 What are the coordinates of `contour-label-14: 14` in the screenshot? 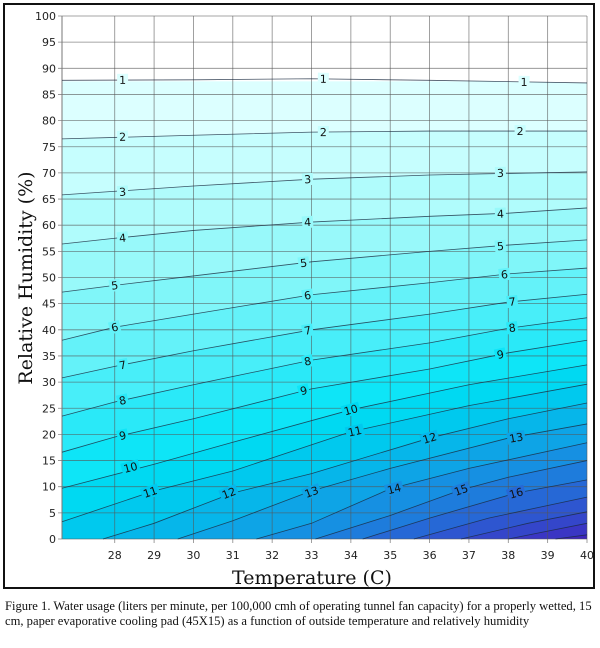 It's located at (394, 488).